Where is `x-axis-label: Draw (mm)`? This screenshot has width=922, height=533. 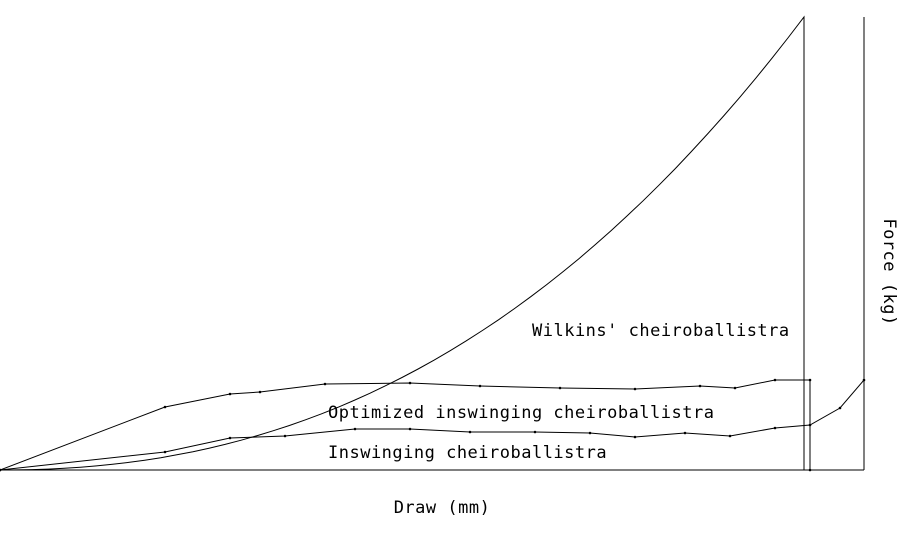
x-axis-label: Draw (mm) is located at coordinates (442, 508).